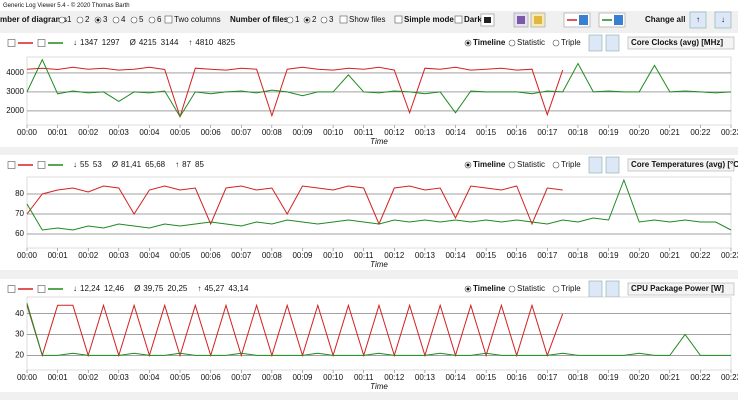 Image resolution: width=738 pixels, height=400 pixels. I want to click on simple-mode: Simple mode, so click(429, 19).